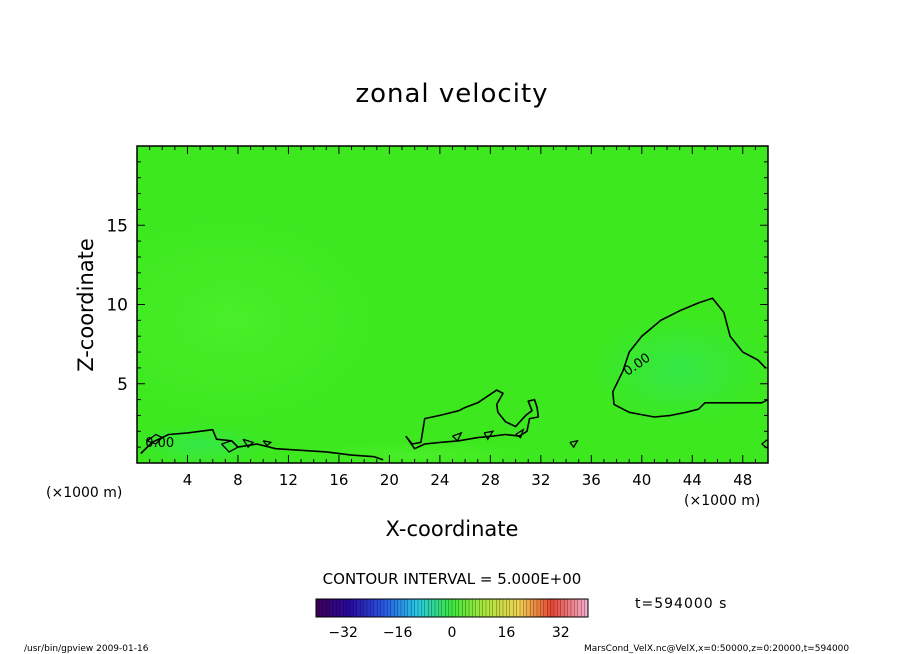 This screenshot has height=654, width=904. Describe the element at coordinates (452, 633) in the screenshot. I see `colorbar-tick-label: 0` at that location.